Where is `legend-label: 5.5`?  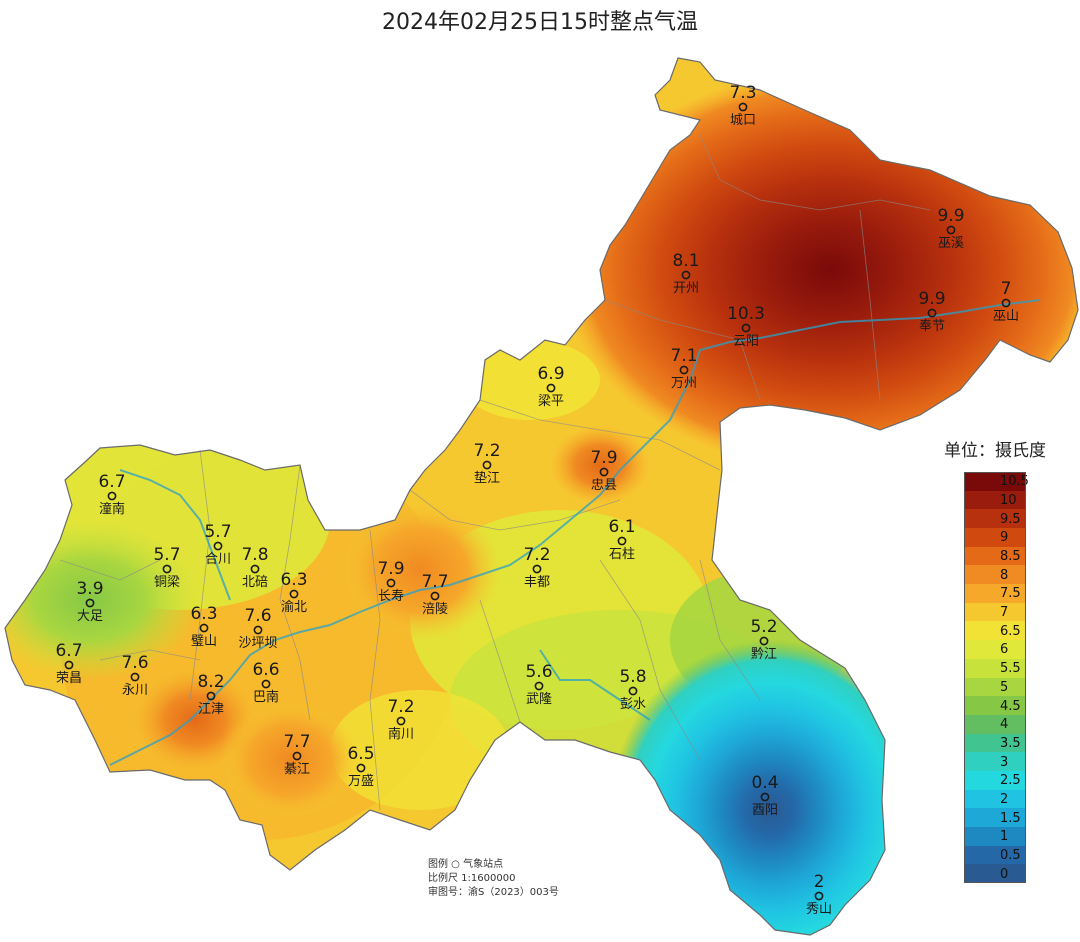
legend-label: 5.5 is located at coordinates (1010, 669).